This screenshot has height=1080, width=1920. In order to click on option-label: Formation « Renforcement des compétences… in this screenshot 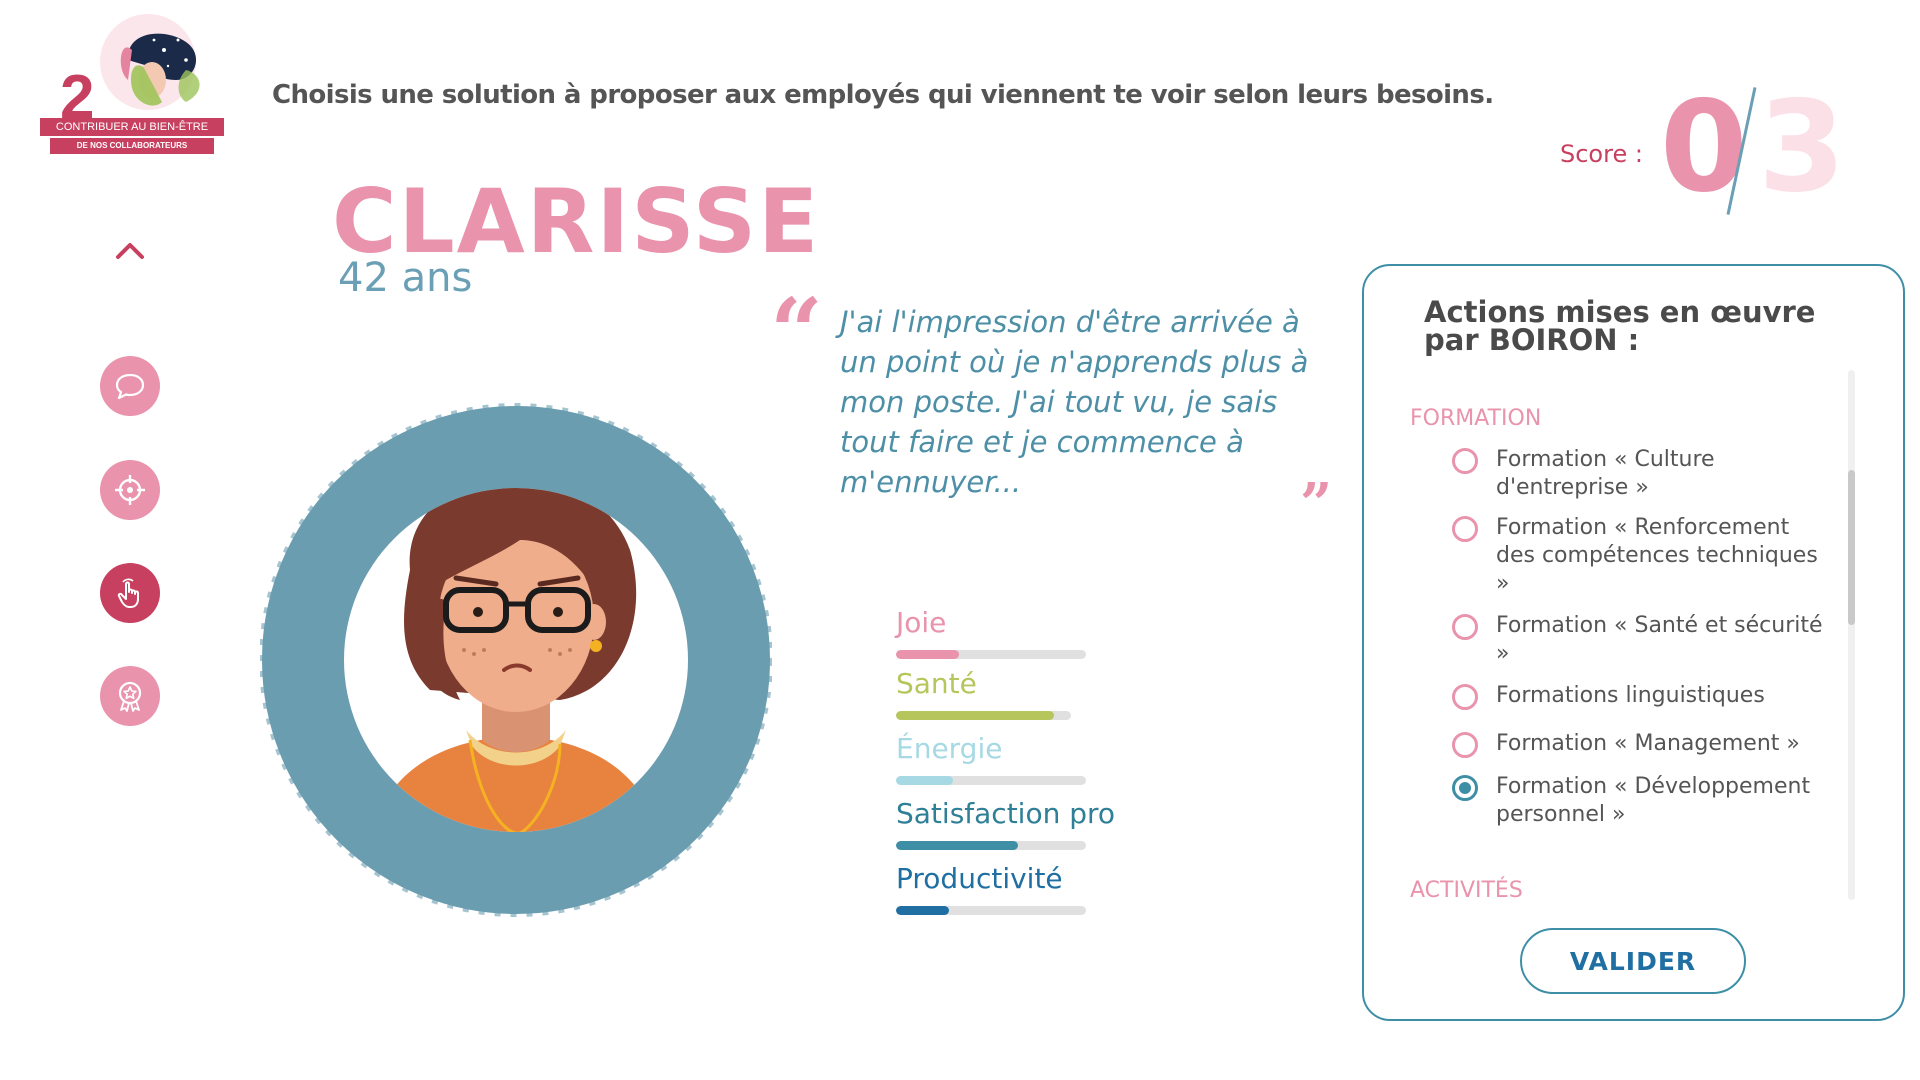, I will do `click(1657, 555)`.